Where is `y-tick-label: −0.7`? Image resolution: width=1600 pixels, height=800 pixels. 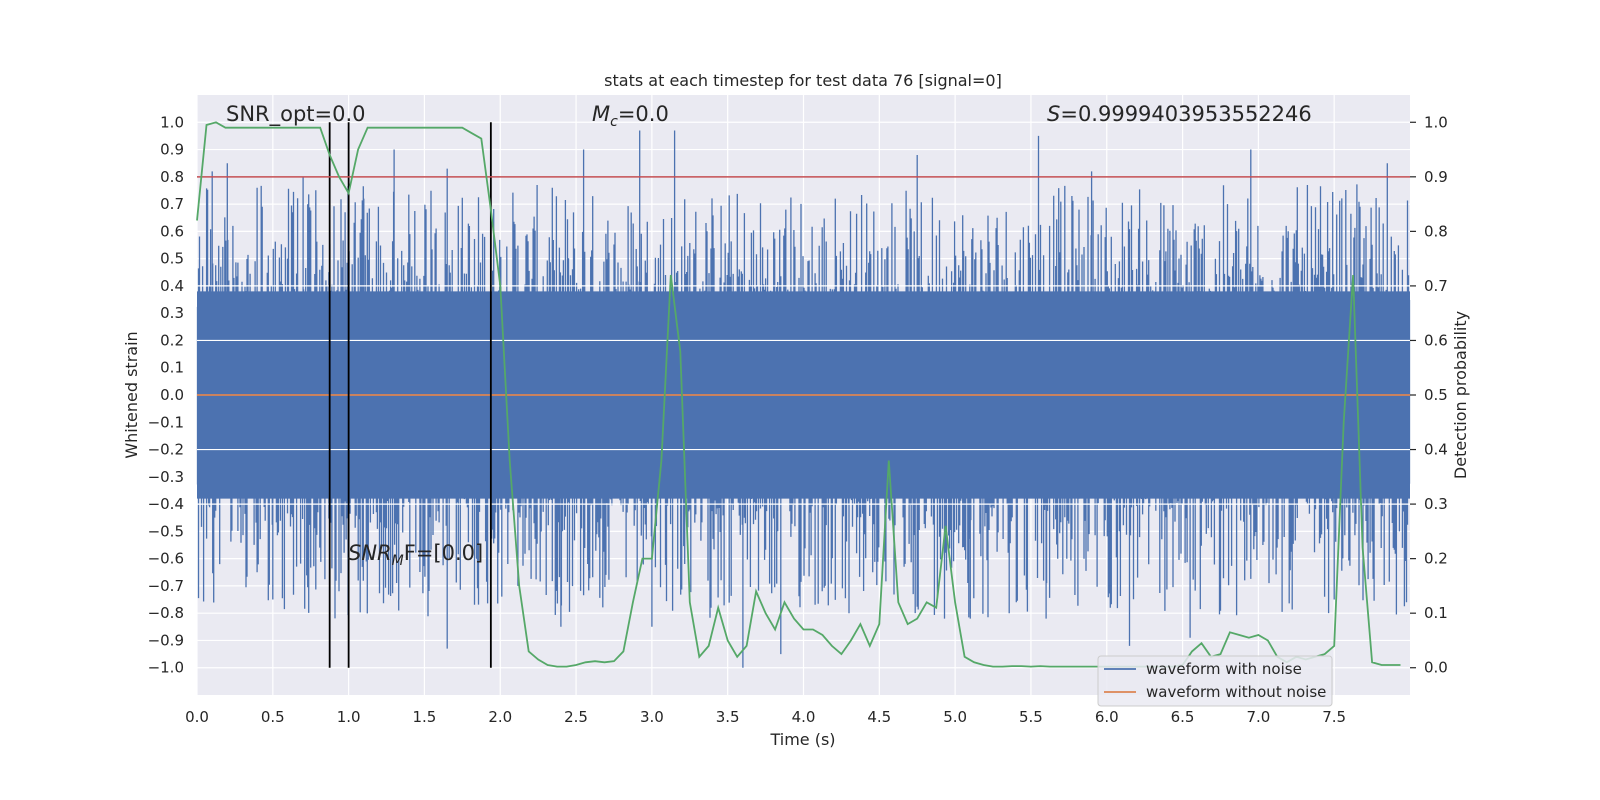
y-tick-label: −0.7 is located at coordinates (166, 586).